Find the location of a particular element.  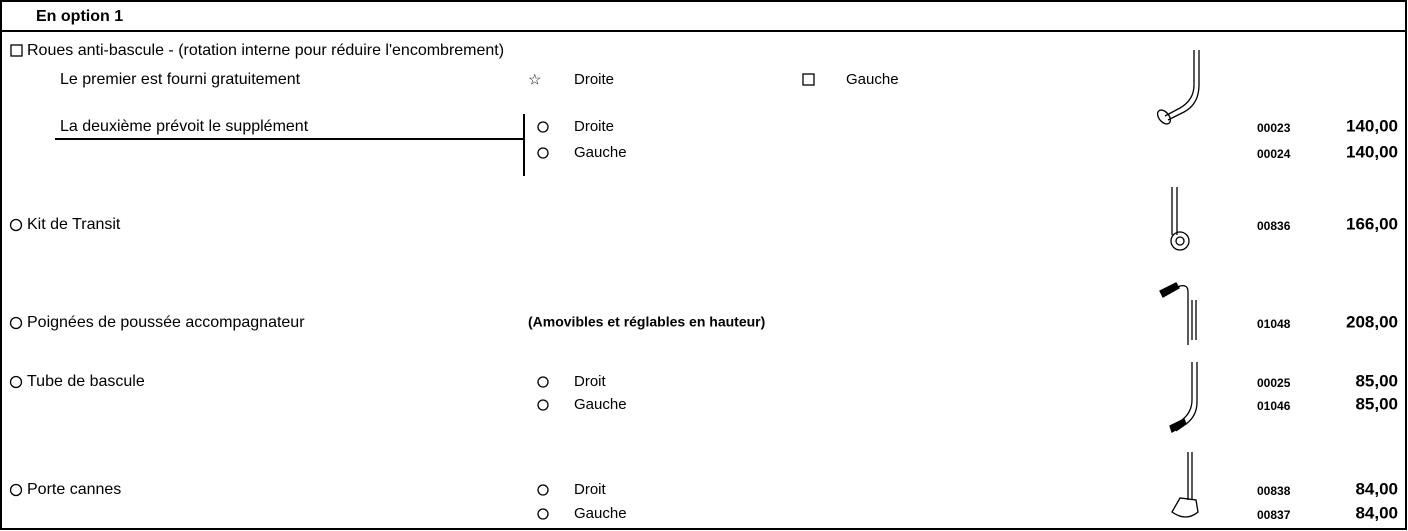

item-code: 01046 is located at coordinates (1274, 406).